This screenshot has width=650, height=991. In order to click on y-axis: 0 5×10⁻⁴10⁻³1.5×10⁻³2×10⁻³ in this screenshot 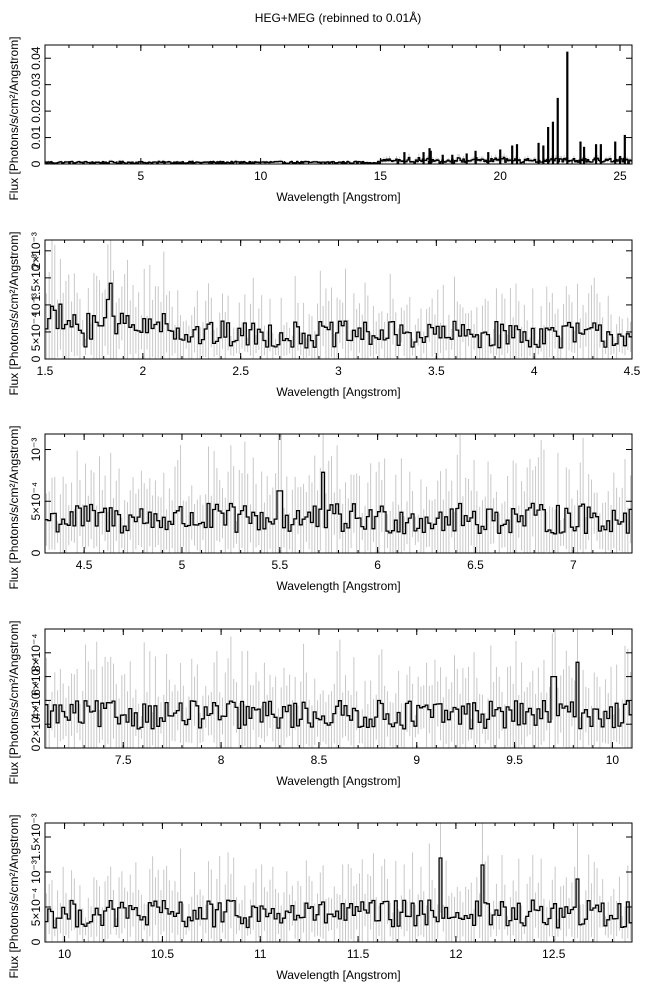, I will do `click(330, 297)`.